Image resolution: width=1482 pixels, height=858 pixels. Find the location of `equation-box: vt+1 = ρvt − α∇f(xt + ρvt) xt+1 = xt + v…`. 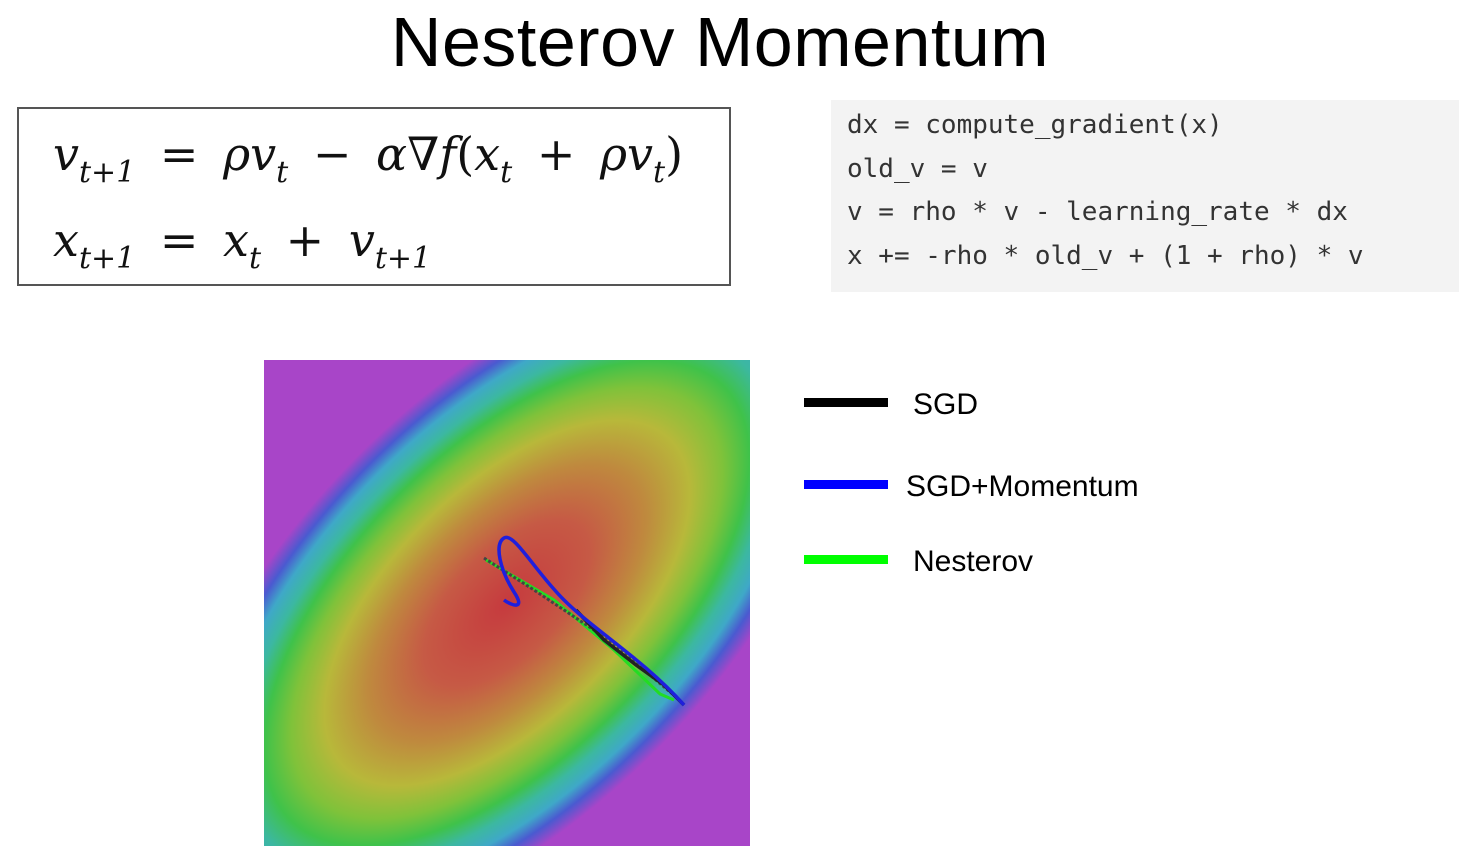

equation-box: vt+1 = ρvt − α∇f(xt + ρvt) xt+1 = xt + v… is located at coordinates (374, 196).